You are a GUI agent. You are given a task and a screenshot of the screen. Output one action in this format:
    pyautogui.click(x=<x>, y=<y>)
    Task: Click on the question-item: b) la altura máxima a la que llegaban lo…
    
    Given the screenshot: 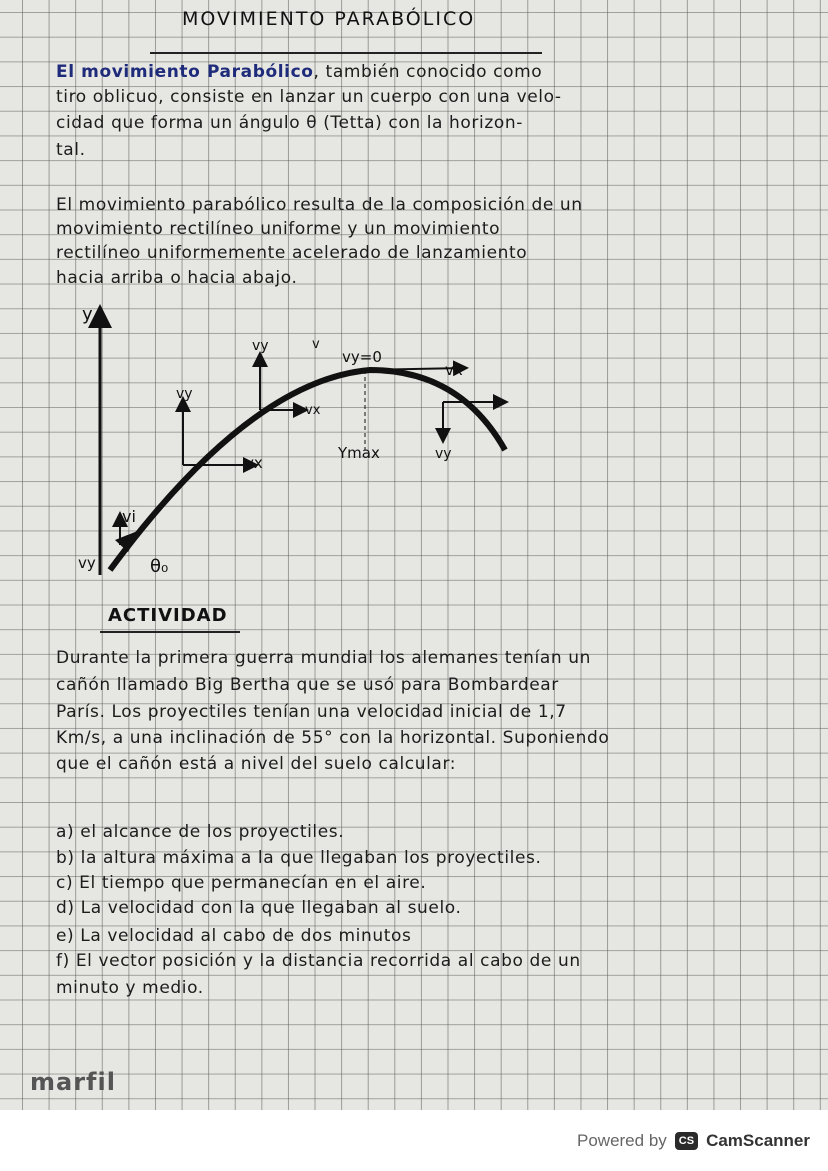 What is the action you would take?
    pyautogui.click(x=299, y=858)
    